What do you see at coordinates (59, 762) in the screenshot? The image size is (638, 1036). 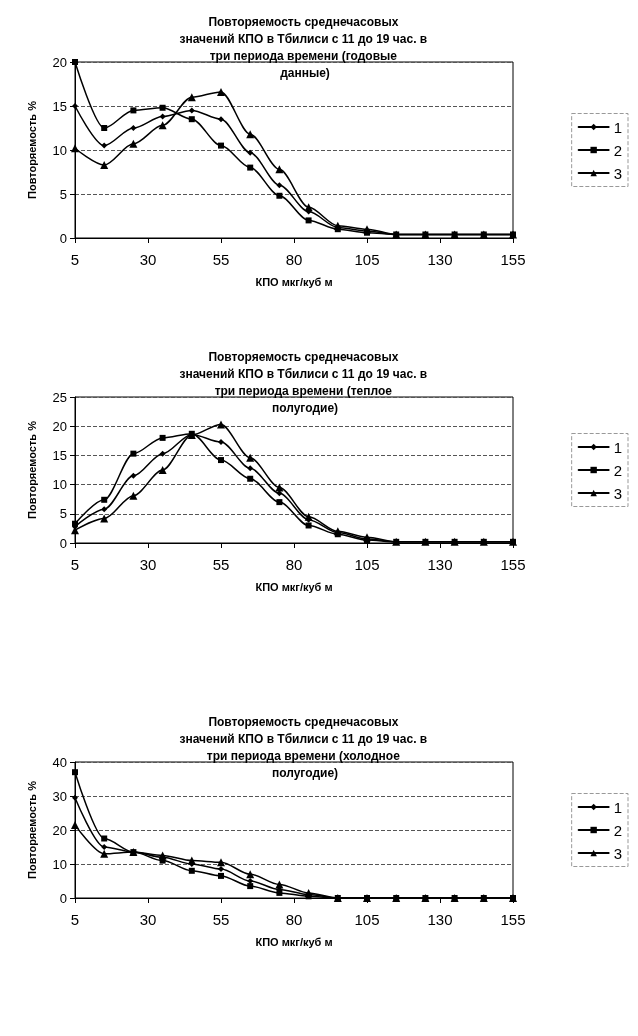 I see `y-tick-label: 40` at bounding box center [59, 762].